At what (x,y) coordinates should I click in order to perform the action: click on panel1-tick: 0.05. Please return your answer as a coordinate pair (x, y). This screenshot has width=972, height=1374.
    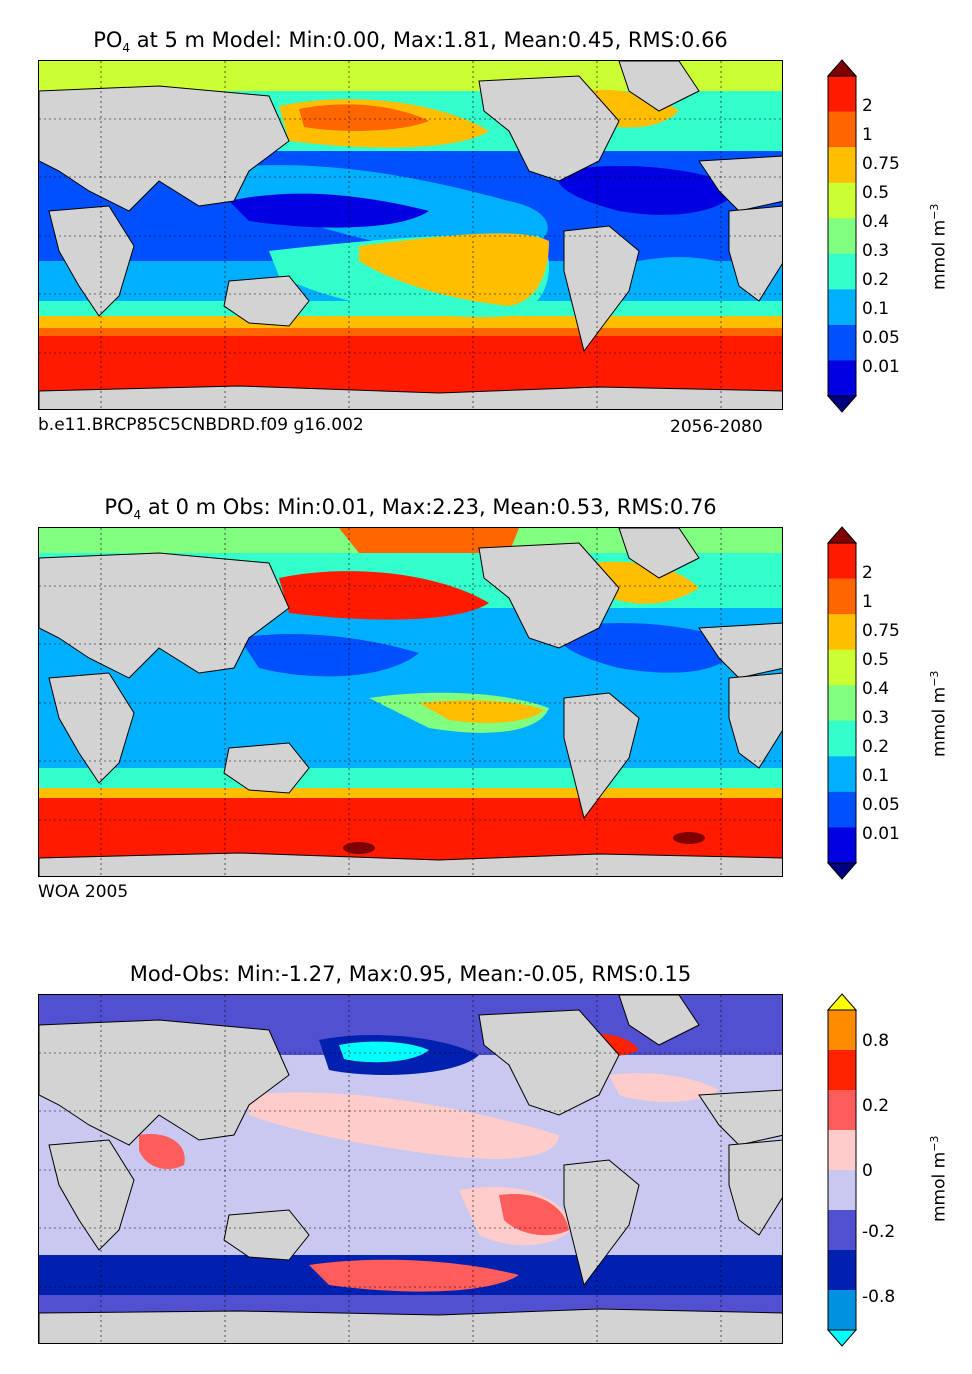
    Looking at the image, I should click on (881, 338).